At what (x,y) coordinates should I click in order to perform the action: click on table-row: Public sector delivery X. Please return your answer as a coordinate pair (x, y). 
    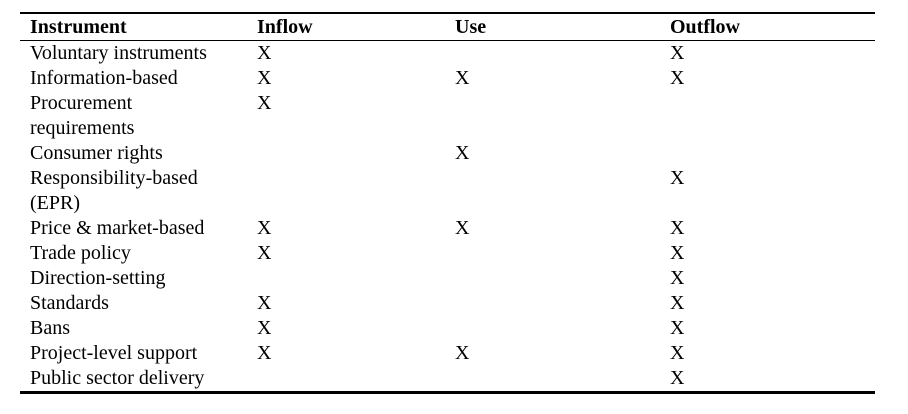
    Looking at the image, I should click on (447, 379).